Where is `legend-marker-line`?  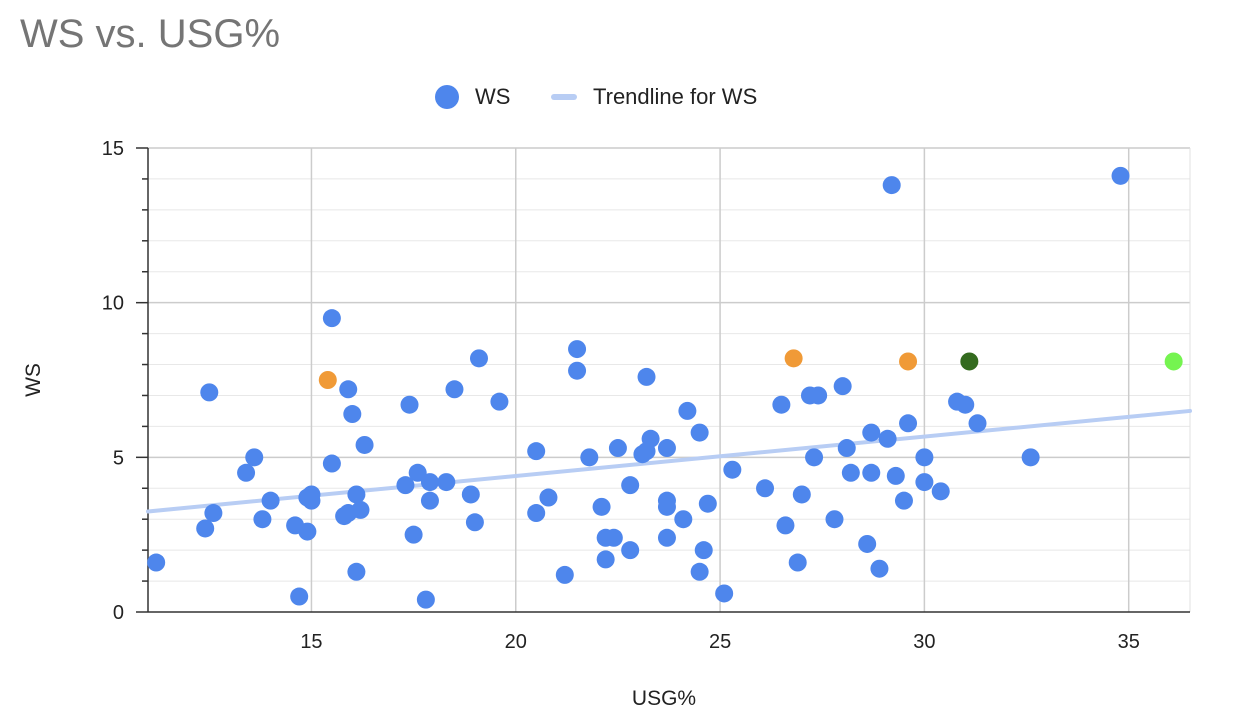 legend-marker-line is located at coordinates (564, 97).